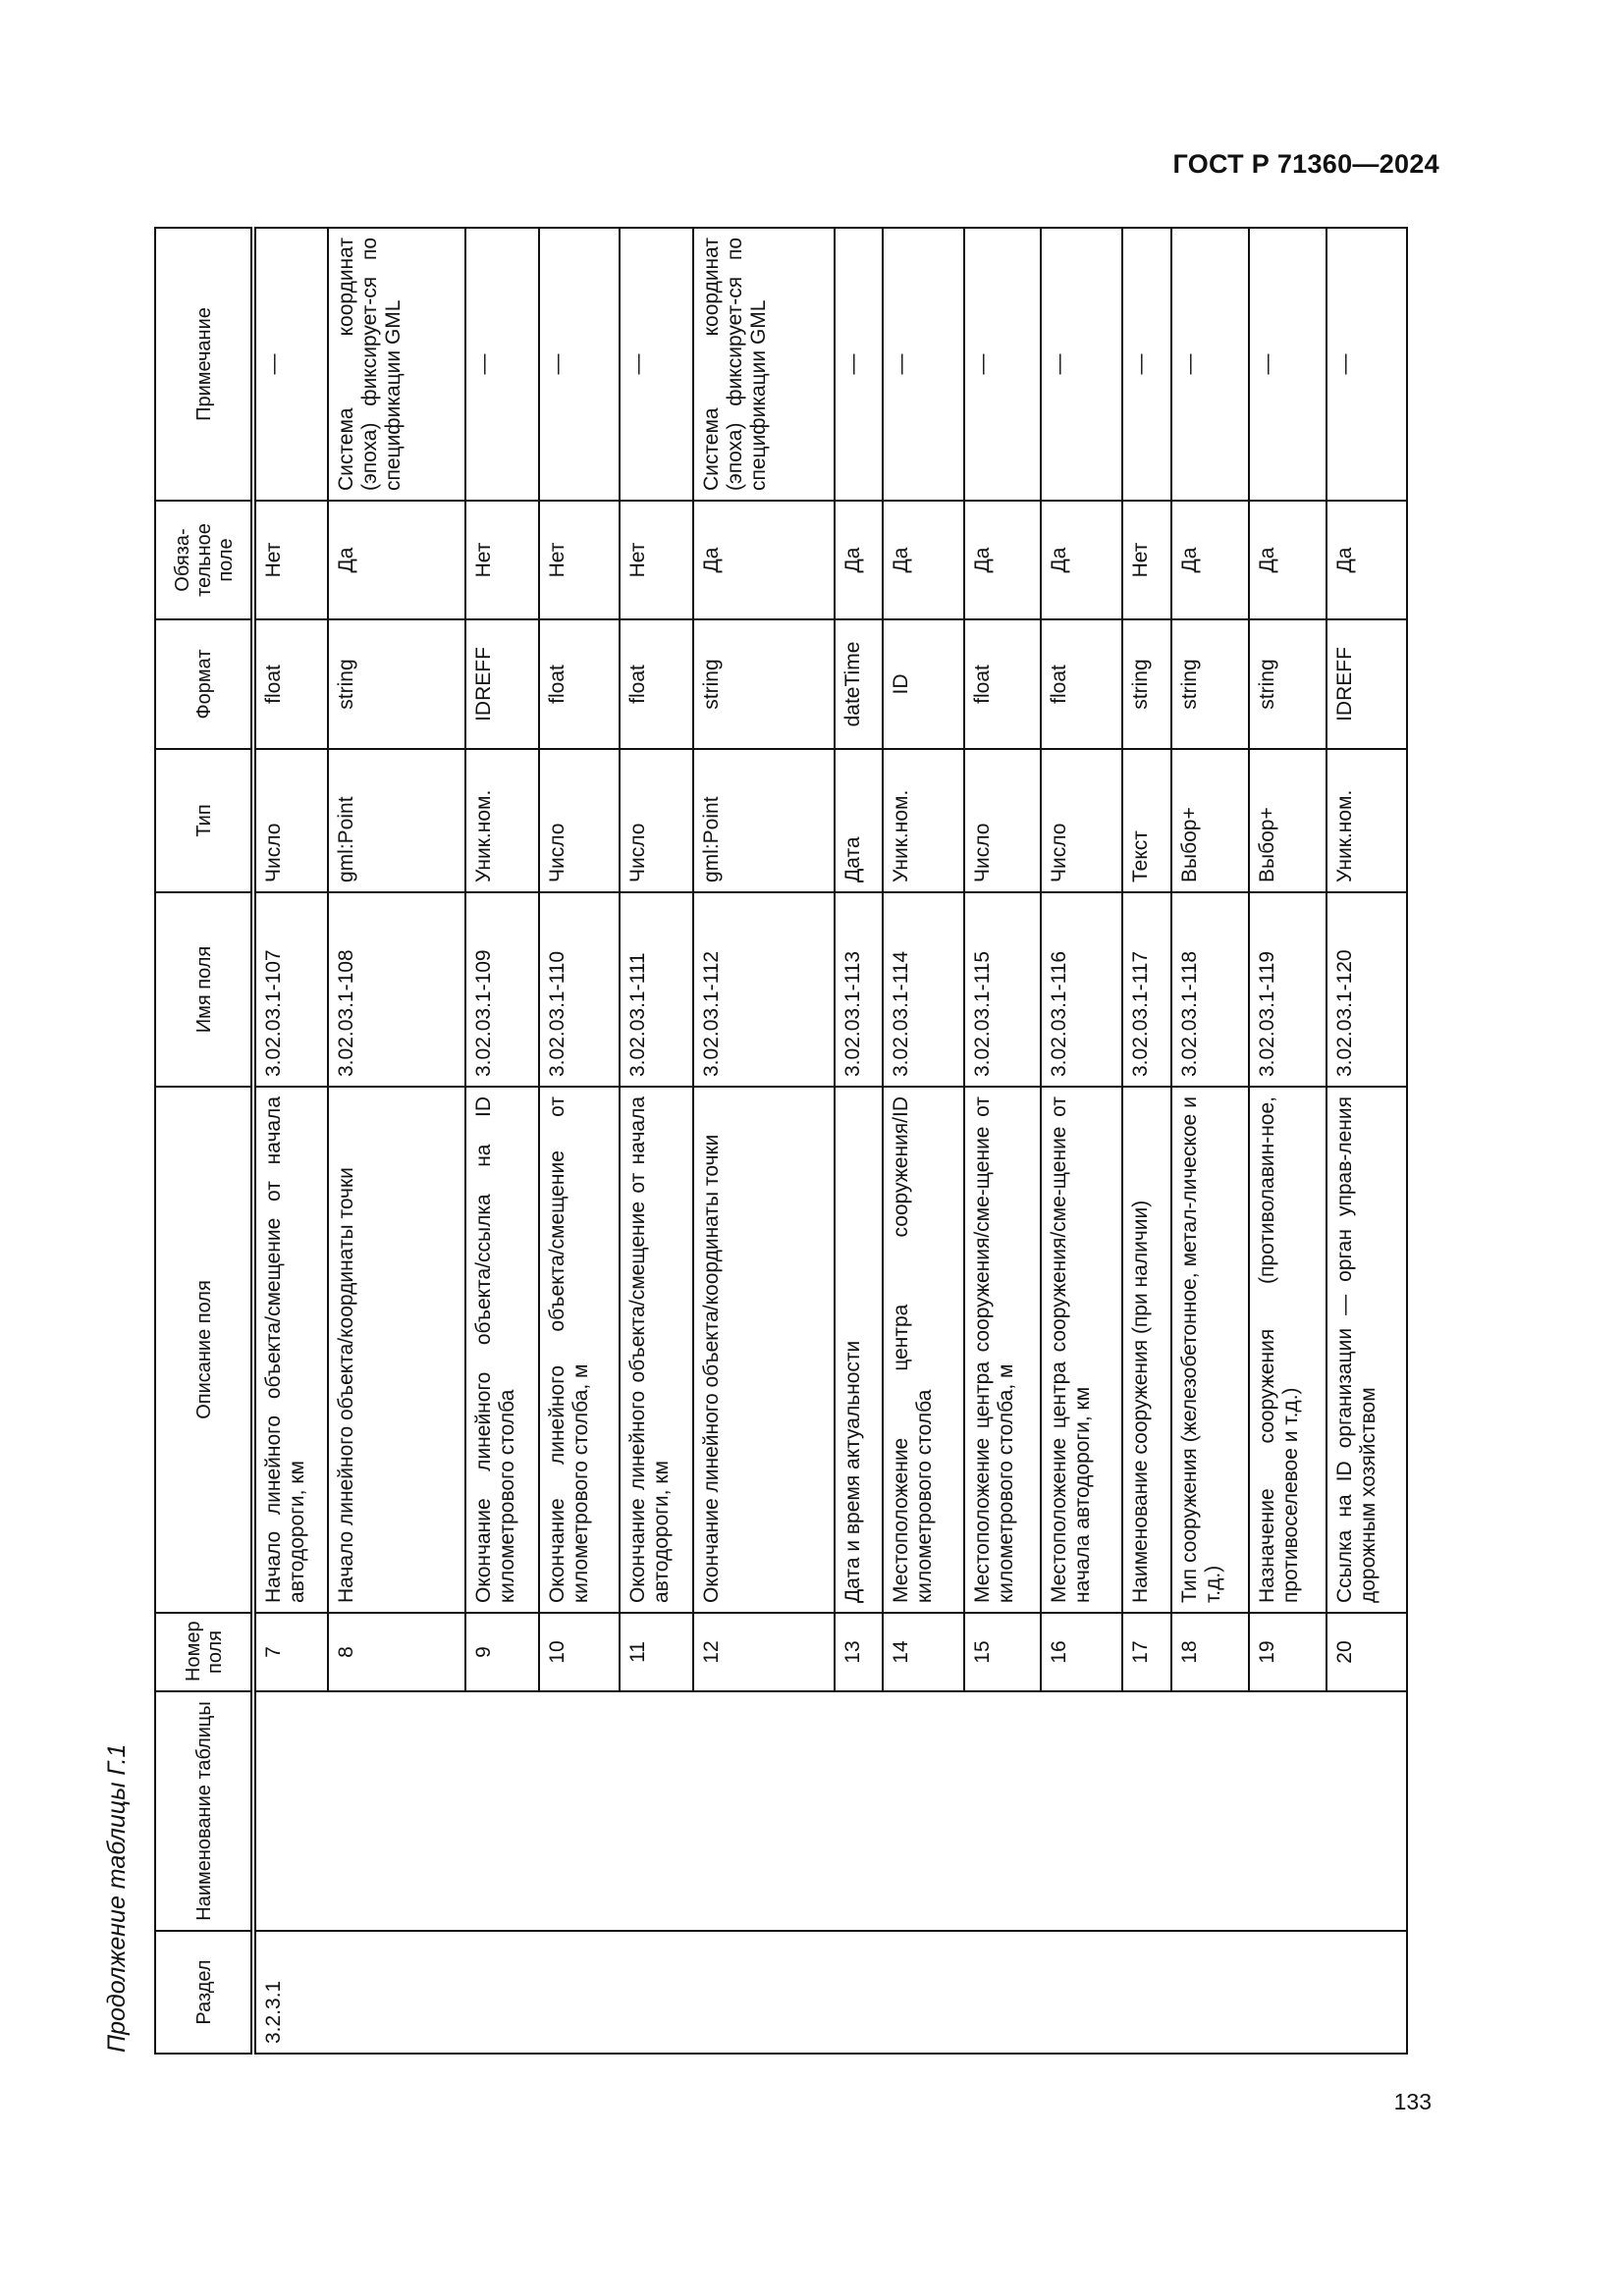 The image size is (1624, 2296). What do you see at coordinates (397, 1652) in the screenshot?
I see `cell-field-number: 8` at bounding box center [397, 1652].